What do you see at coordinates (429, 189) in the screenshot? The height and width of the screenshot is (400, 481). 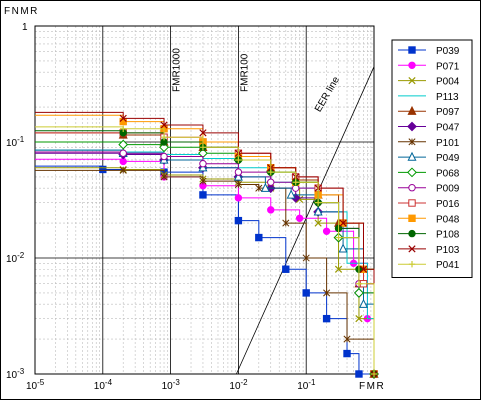 I see `legend-item-P009: P009` at bounding box center [429, 189].